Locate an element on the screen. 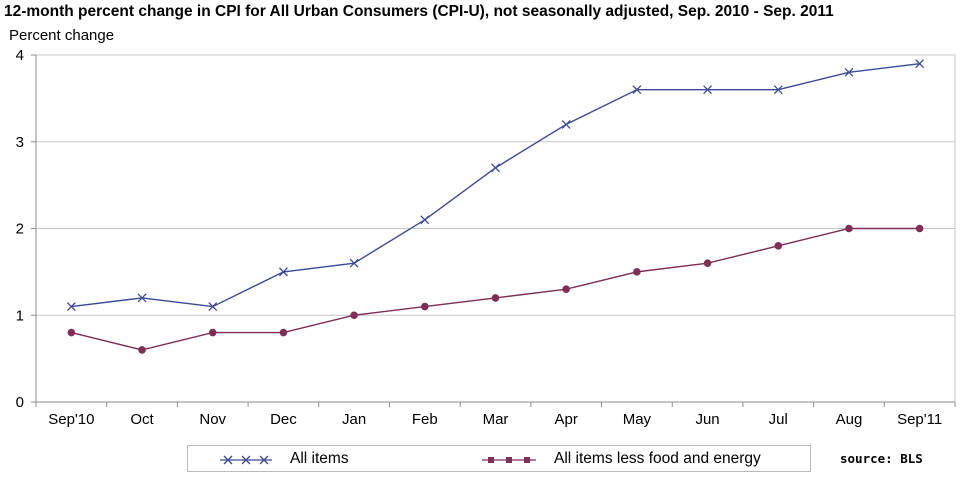  y-tick-label-0: 0 is located at coordinates (20, 402).